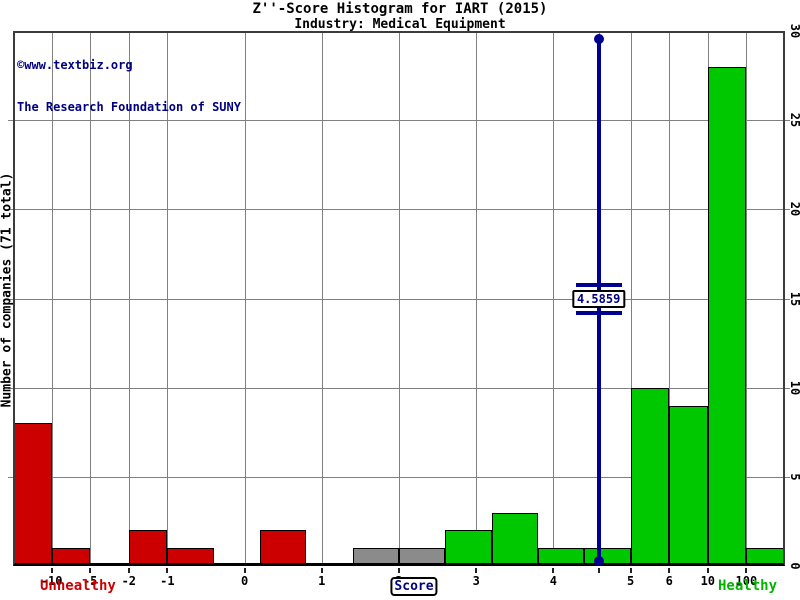  I want to click on x-tick-label: -10, so click(51, 581).